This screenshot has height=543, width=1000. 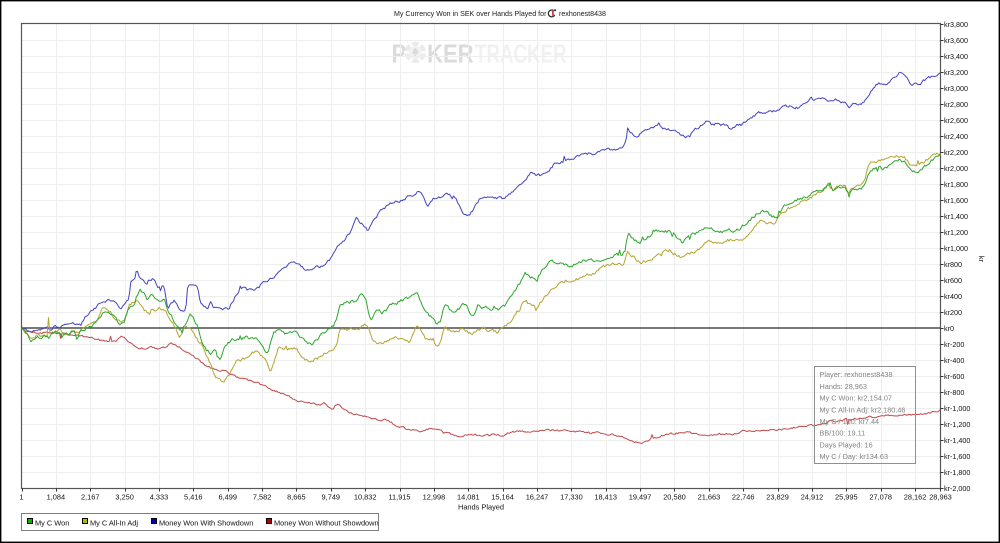 What do you see at coordinates (812, 497) in the screenshot?
I see `svg-text: 24,912` at bounding box center [812, 497].